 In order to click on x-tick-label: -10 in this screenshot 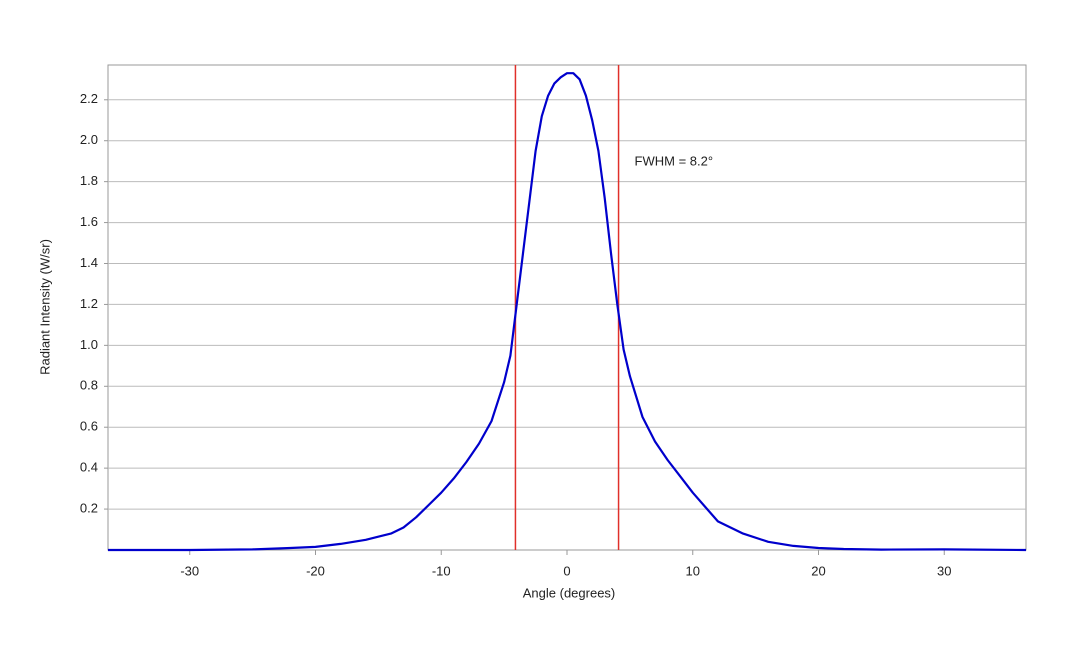, I will do `click(441, 570)`.